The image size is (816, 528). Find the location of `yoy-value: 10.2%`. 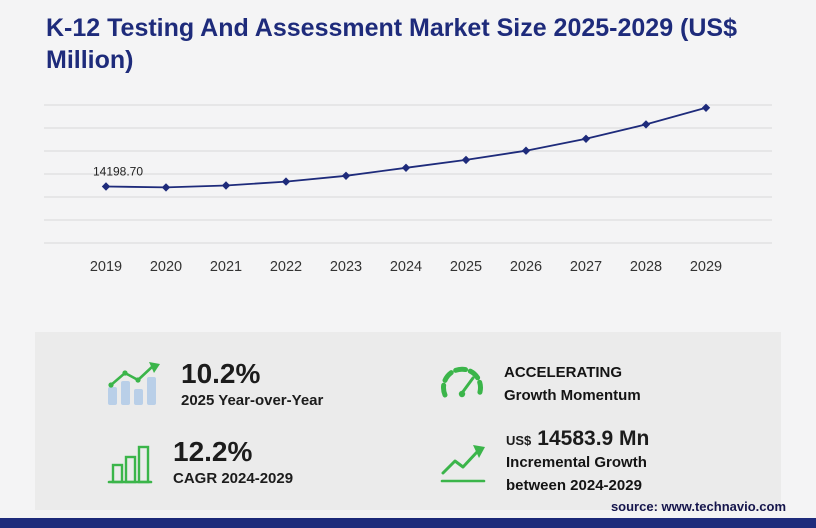

yoy-value: 10.2% is located at coordinates (221, 373).